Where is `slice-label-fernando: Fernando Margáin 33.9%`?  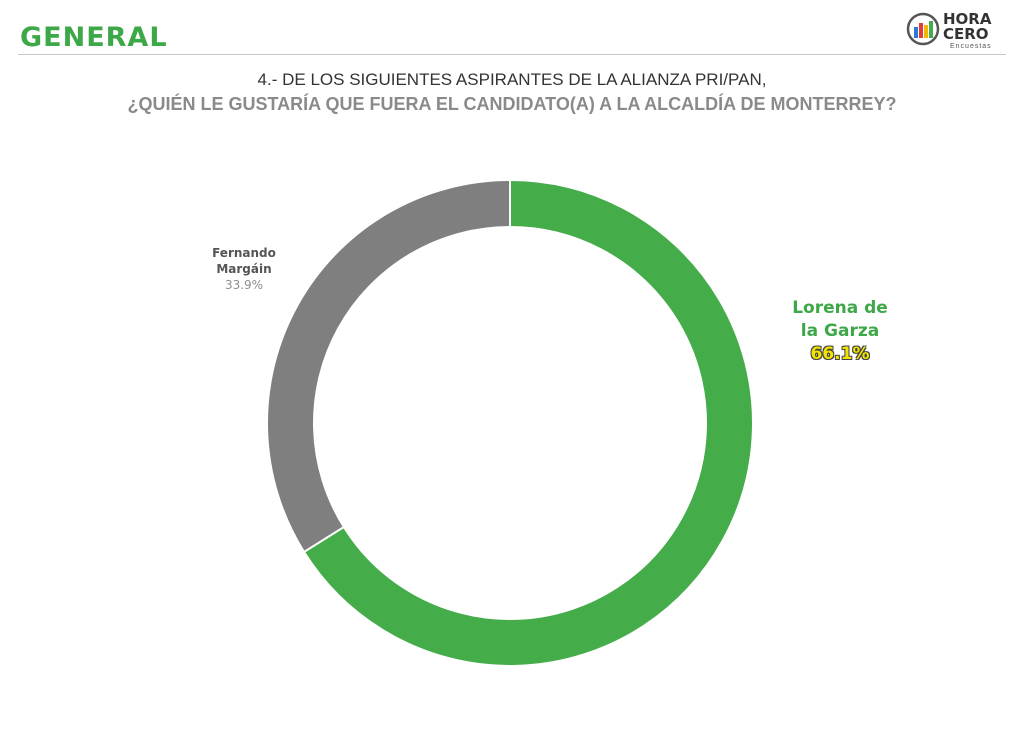
slice-label-fernando: Fernando Margáin 33.9% is located at coordinates (244, 269).